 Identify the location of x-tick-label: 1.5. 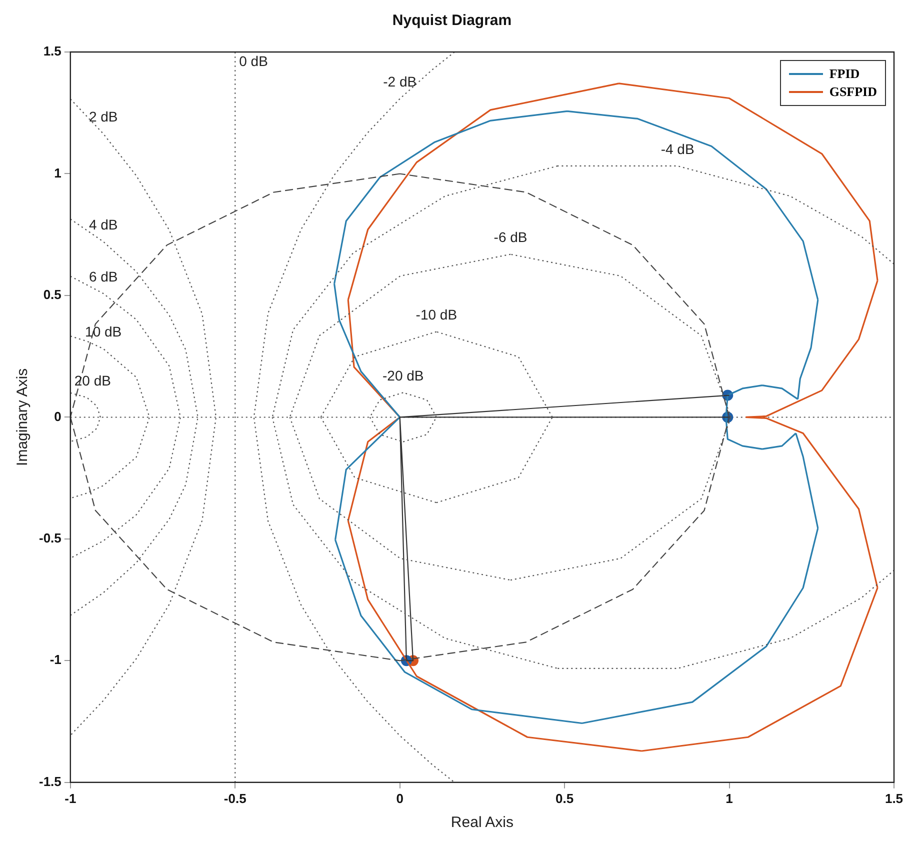
(894, 798).